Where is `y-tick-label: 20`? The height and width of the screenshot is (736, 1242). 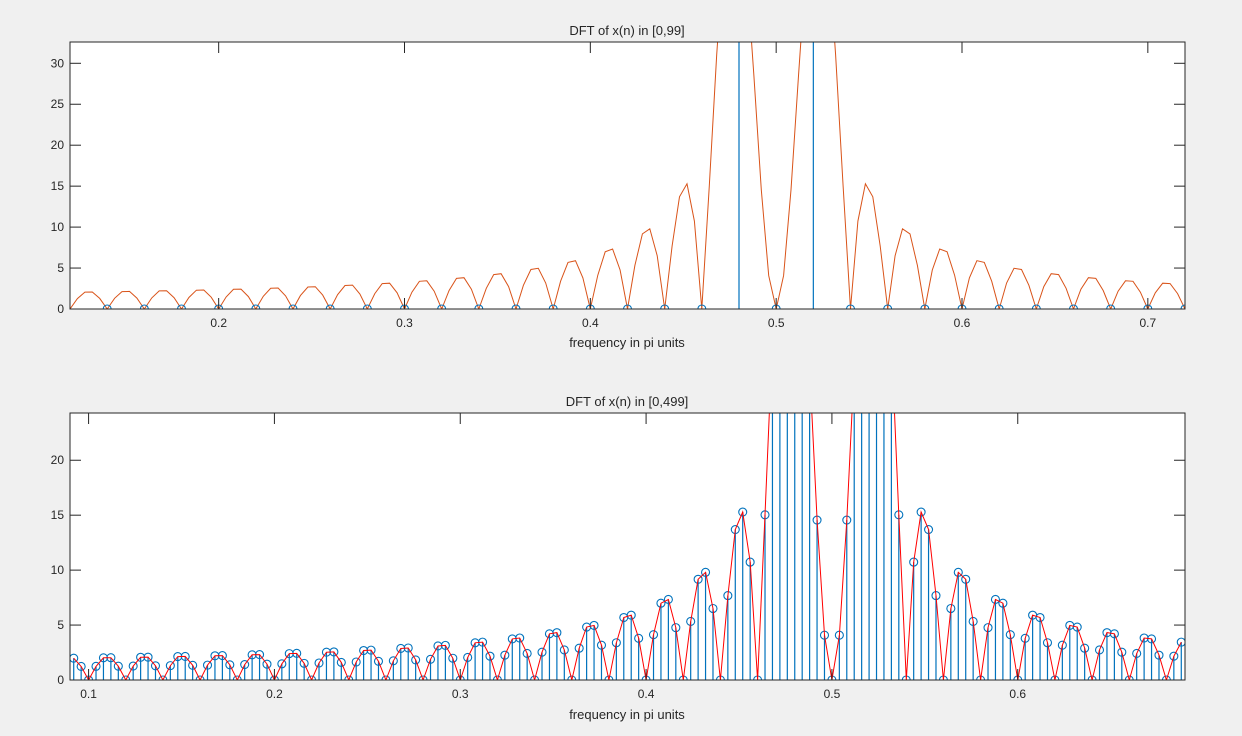
y-tick-label: 20 is located at coordinates (58, 145).